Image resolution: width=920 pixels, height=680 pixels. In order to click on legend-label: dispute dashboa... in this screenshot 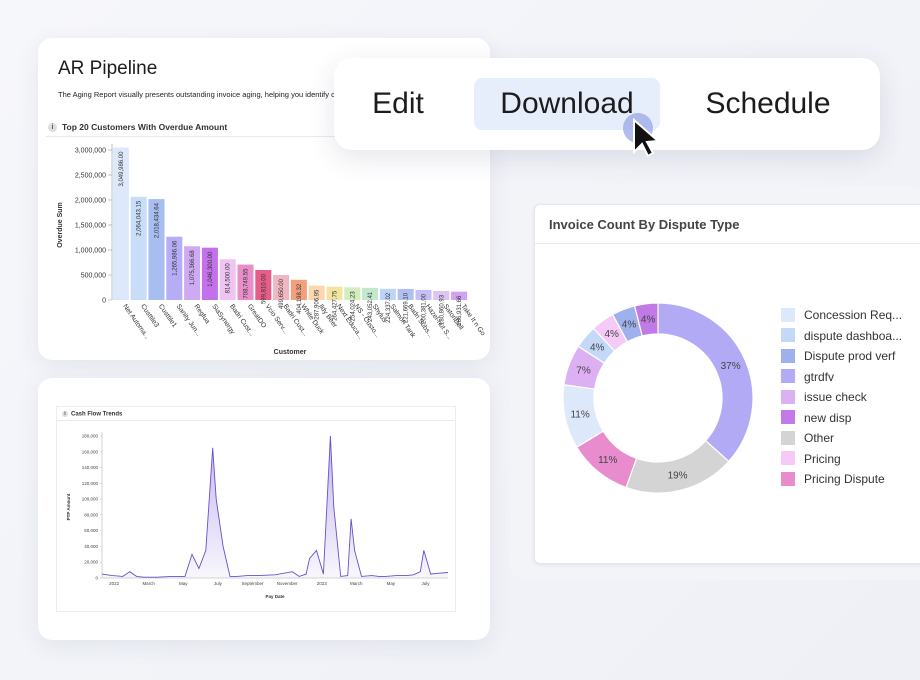, I will do `click(853, 335)`.